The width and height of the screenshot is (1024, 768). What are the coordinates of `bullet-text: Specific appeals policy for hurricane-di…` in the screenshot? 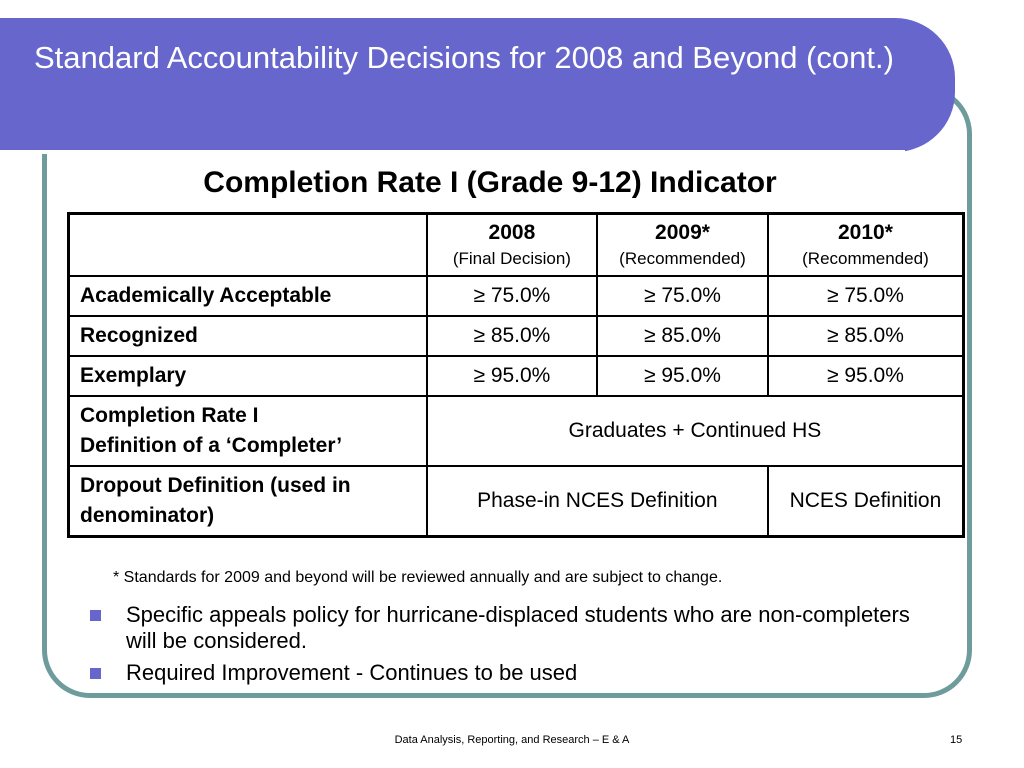 It's located at (518, 627).